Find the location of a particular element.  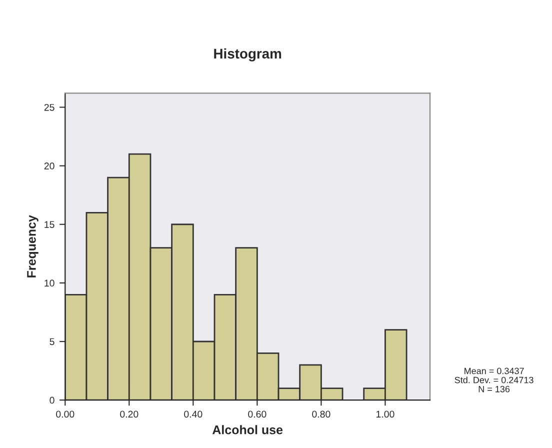

x-axis-title: Alcohol use is located at coordinates (247, 429).